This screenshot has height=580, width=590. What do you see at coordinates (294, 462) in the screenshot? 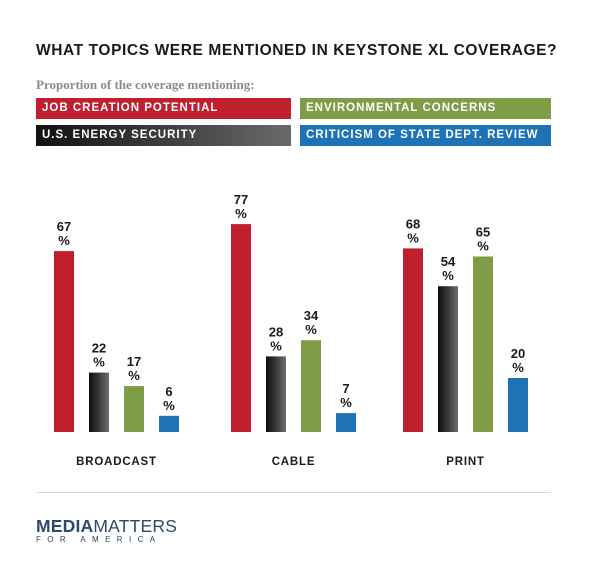
I see `category-label-cable: CABLE` at bounding box center [294, 462].